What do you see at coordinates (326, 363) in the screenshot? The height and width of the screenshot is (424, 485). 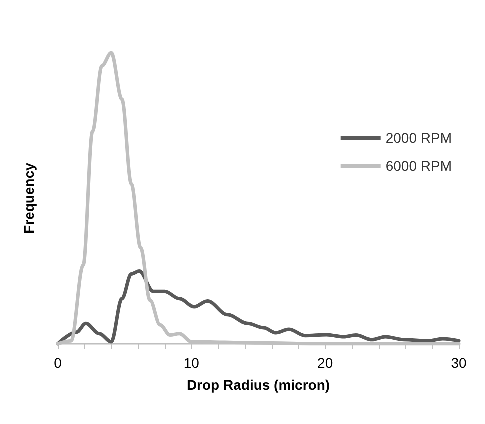 I see `x-tick-label: 20` at bounding box center [326, 363].